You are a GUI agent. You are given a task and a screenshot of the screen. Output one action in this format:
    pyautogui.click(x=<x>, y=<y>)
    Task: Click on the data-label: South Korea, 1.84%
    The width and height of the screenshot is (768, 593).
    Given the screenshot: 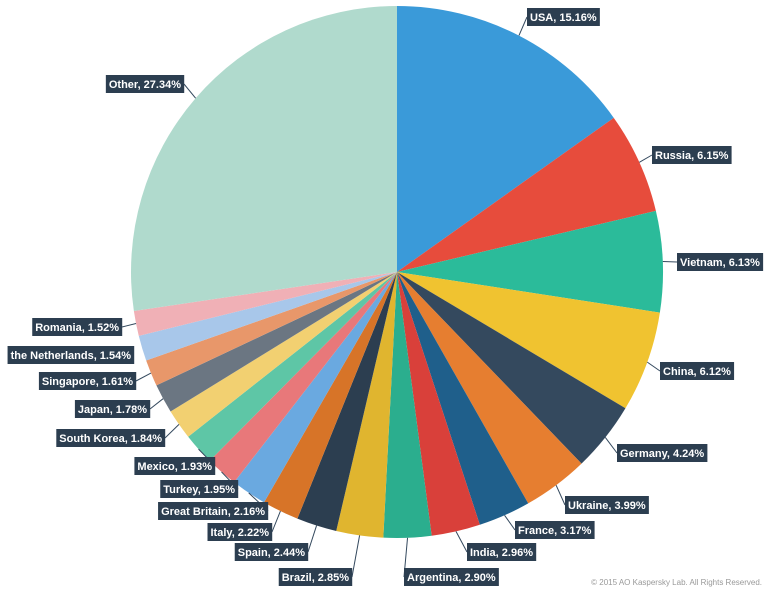 What is the action you would take?
    pyautogui.click(x=110, y=439)
    